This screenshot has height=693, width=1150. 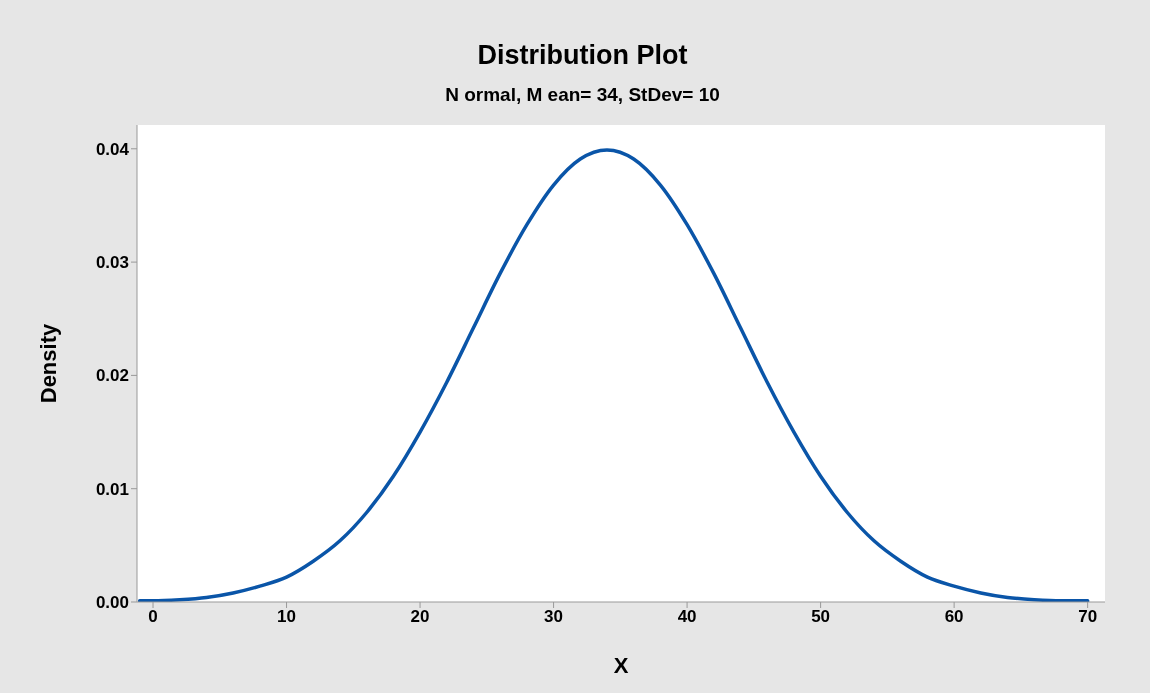 What do you see at coordinates (582, 95) in the screenshot?
I see `chart-subtitle: N ormal, M ean= 34, StDev= 10` at bounding box center [582, 95].